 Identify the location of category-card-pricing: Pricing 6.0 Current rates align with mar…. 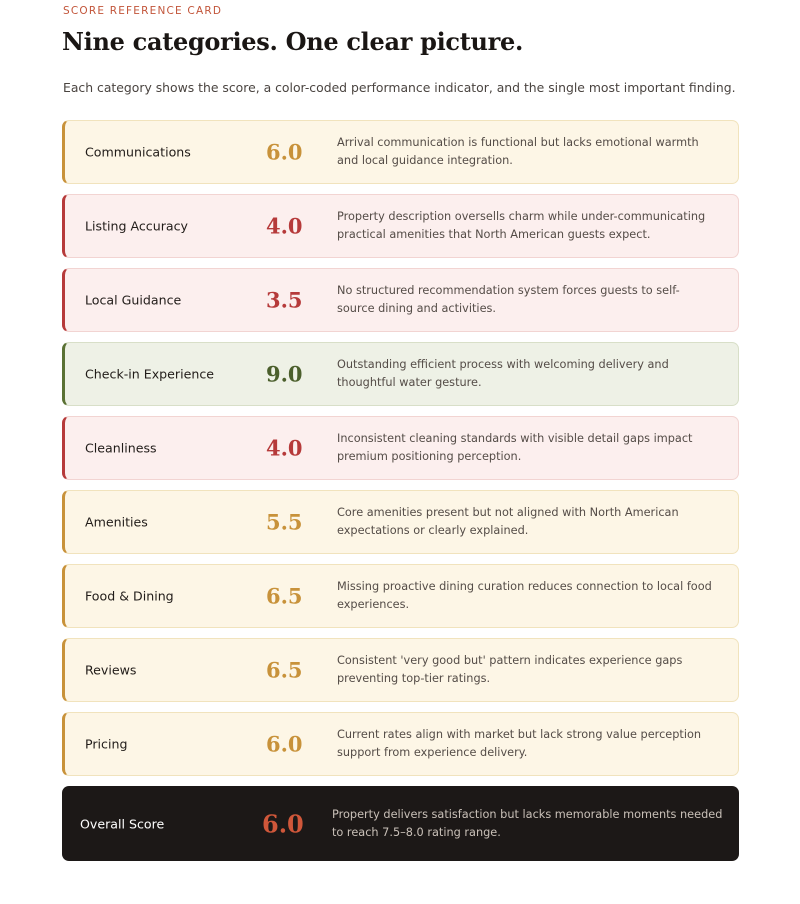
(400, 744).